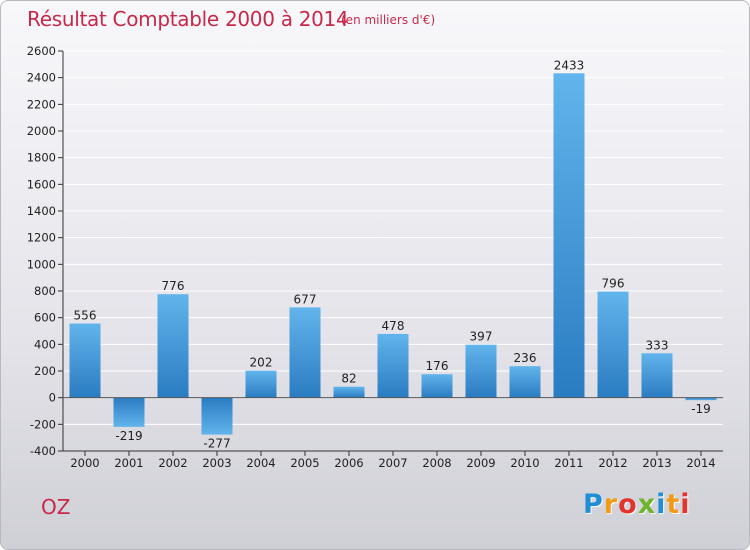 This screenshot has height=550, width=750. I want to click on data-label: 82, so click(348, 379).